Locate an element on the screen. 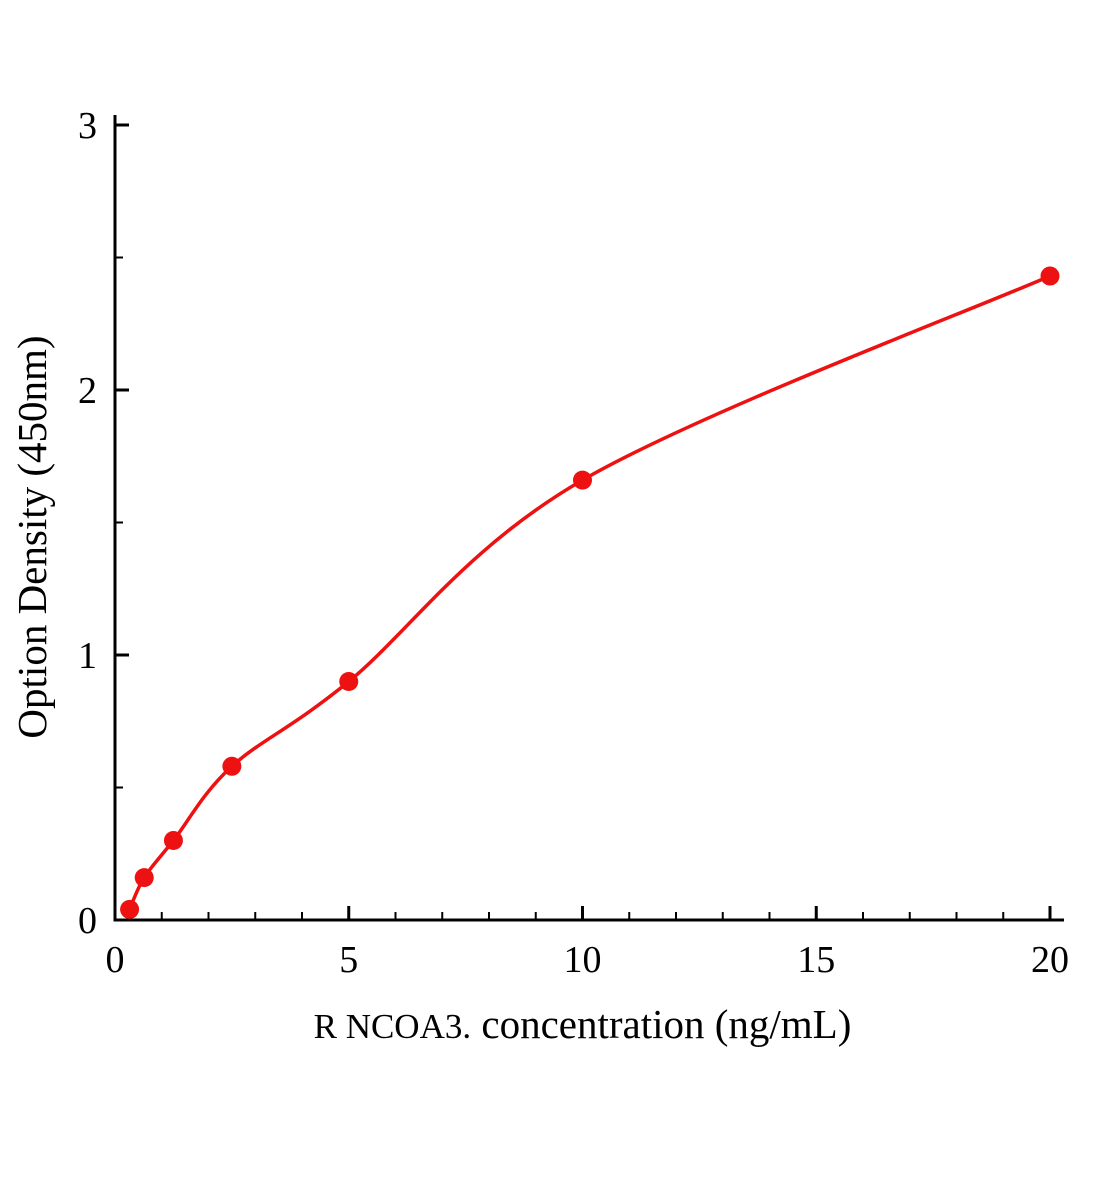 Image resolution: width=1104 pixels, height=1200 pixels. x-axis-title: R NCOA3. concentration (ng/mL) is located at coordinates (582, 1024).